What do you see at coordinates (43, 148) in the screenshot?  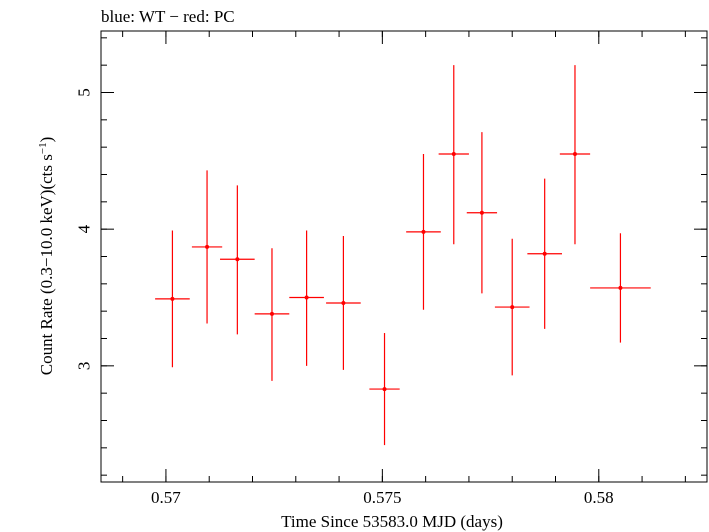 I see `y-axis-label-superscript: −1` at bounding box center [43, 148].